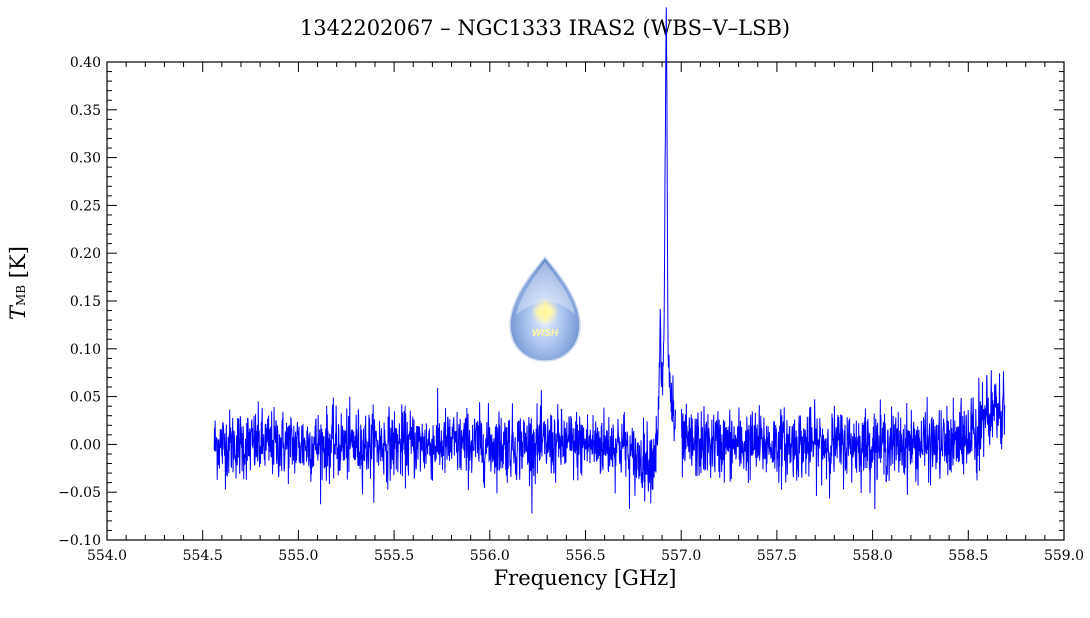  I want to click on y-tick-label: 0.40, so click(85, 63).